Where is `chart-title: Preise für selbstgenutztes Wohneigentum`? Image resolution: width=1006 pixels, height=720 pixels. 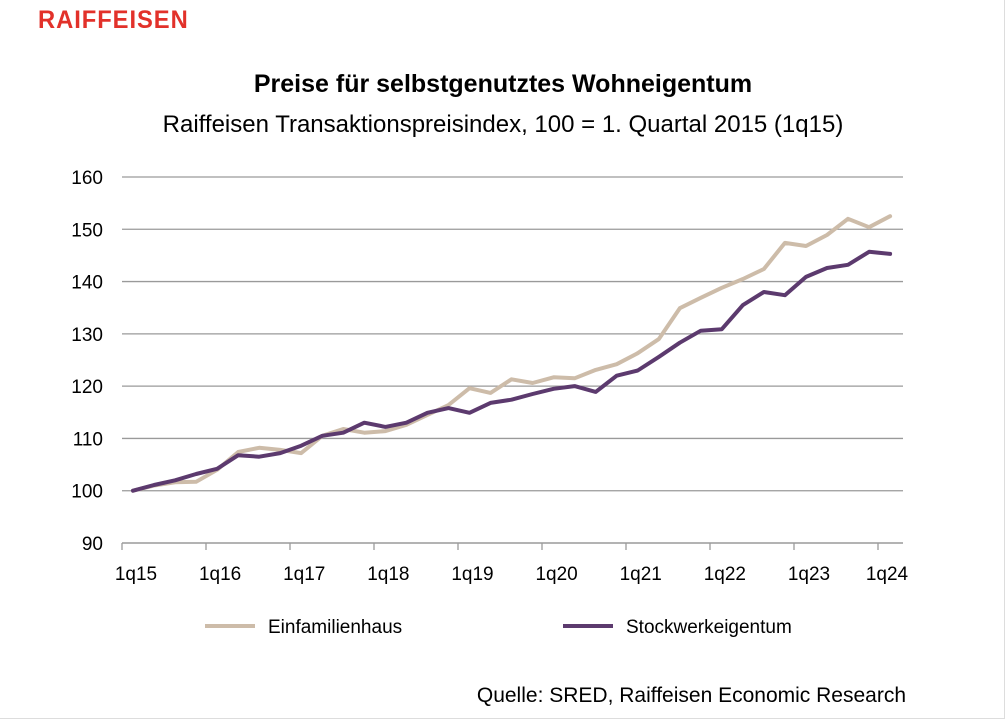
chart-title: Preise für selbstgenutztes Wohneigentum is located at coordinates (503, 84).